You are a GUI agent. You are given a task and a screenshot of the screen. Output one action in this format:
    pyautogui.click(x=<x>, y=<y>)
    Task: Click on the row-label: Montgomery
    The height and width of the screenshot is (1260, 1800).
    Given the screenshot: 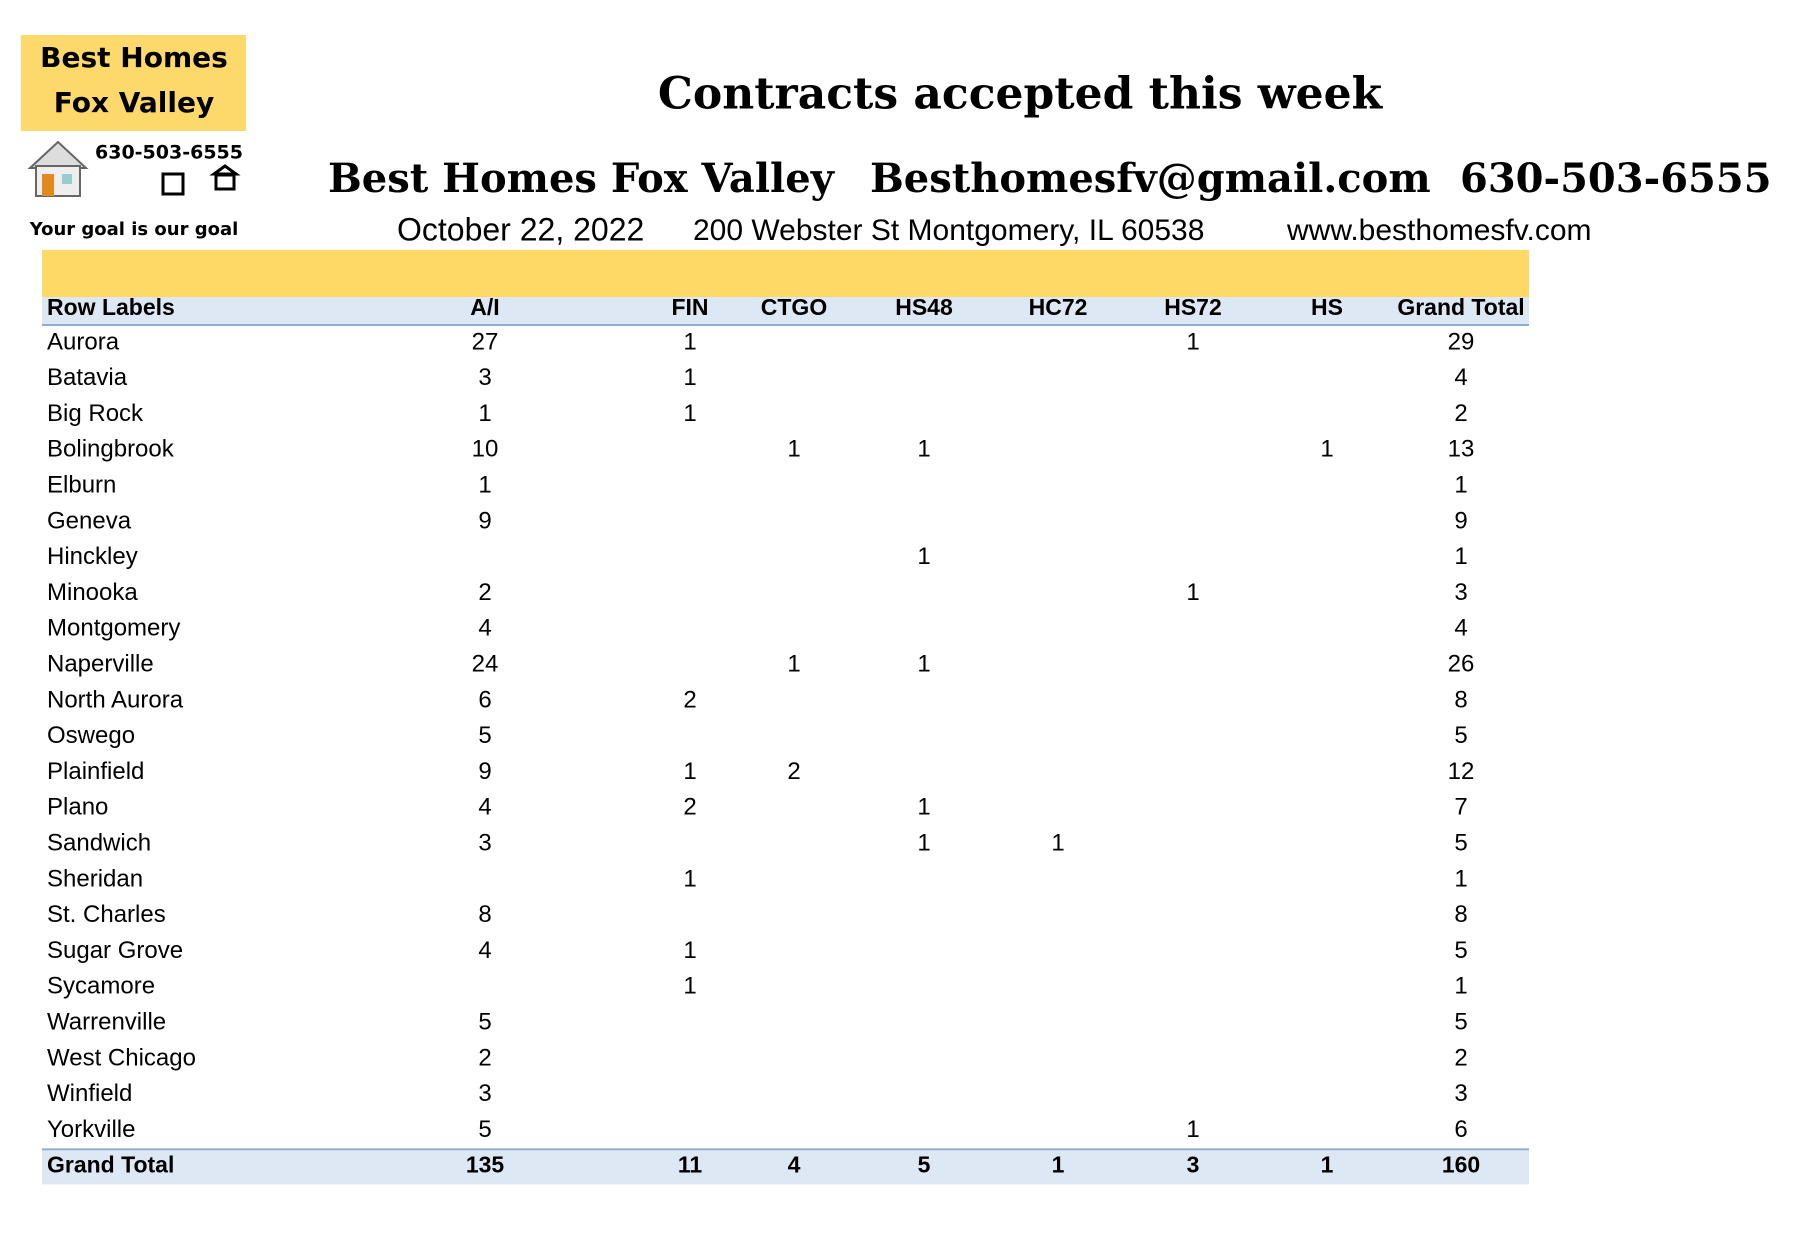 What is the action you would take?
    pyautogui.click(x=113, y=628)
    